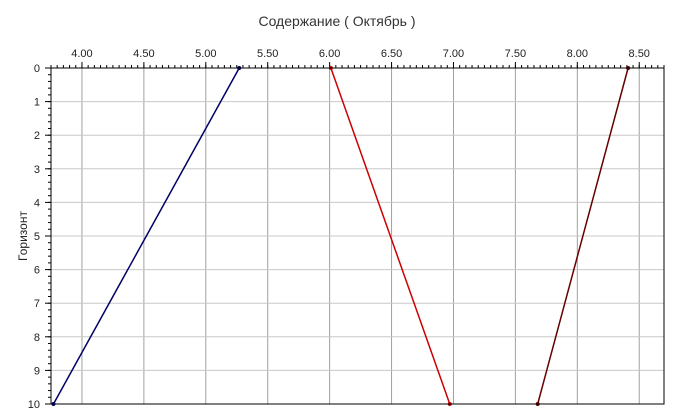  I want to click on y-tick-label: 7, so click(37, 304).